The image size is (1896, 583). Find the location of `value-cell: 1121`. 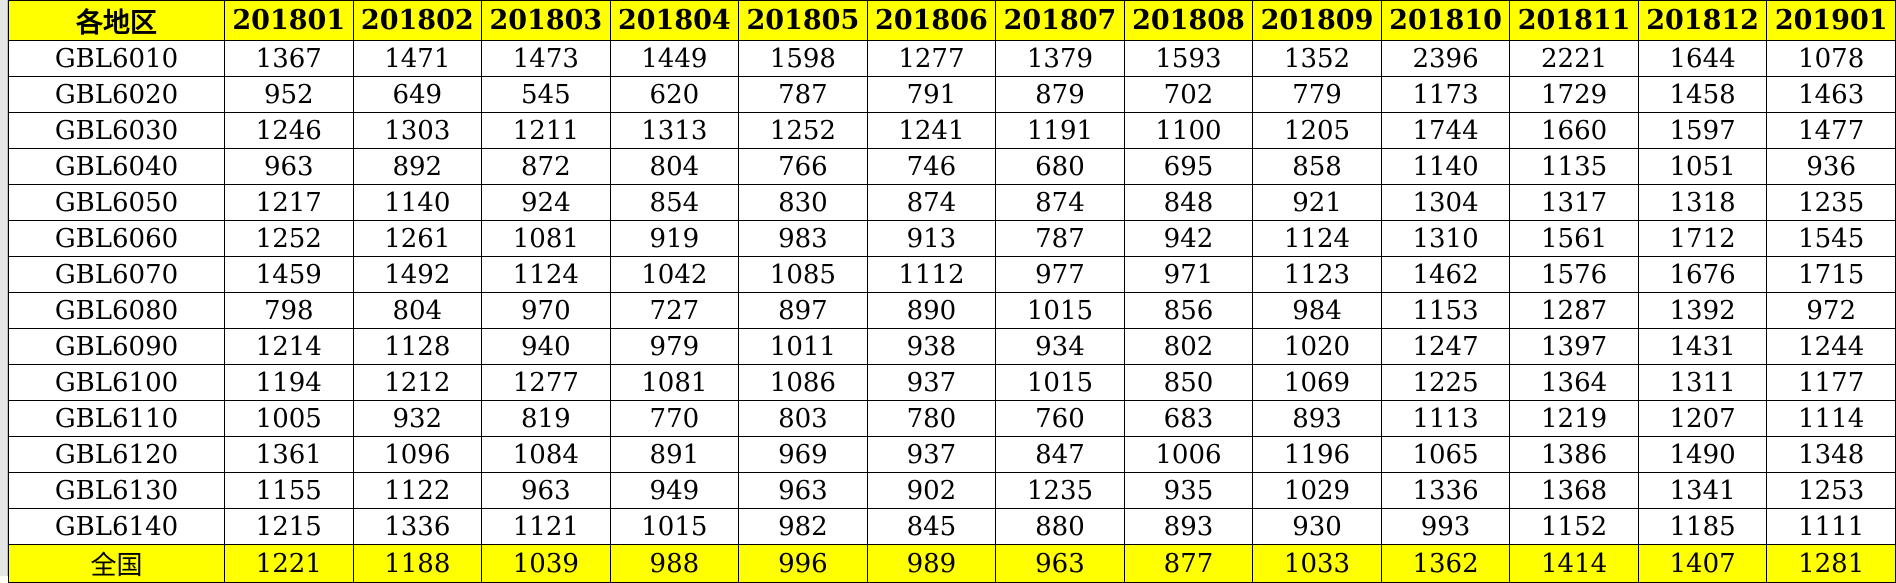

value-cell: 1121 is located at coordinates (546, 526).